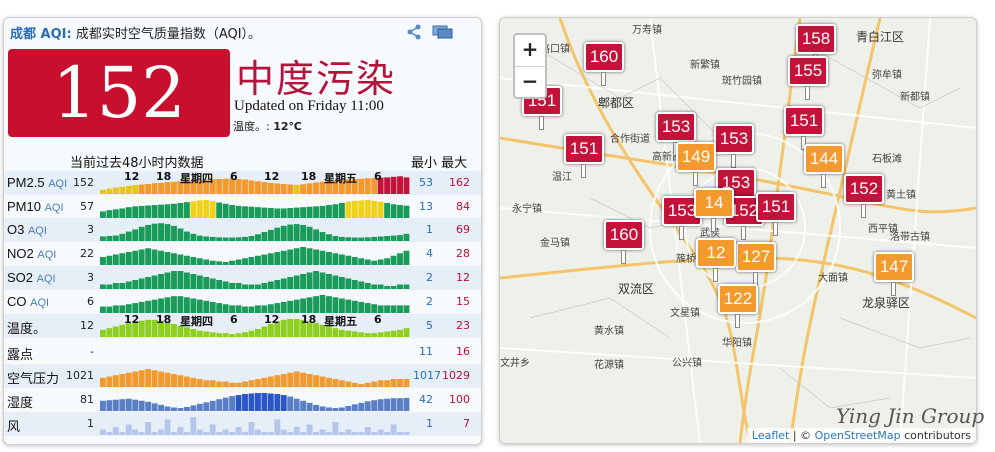 Image resolution: width=995 pixels, height=452 pixels. Describe the element at coordinates (857, 435) in the screenshot. I see `openstreetmap-link: OpenStreetMap` at that location.